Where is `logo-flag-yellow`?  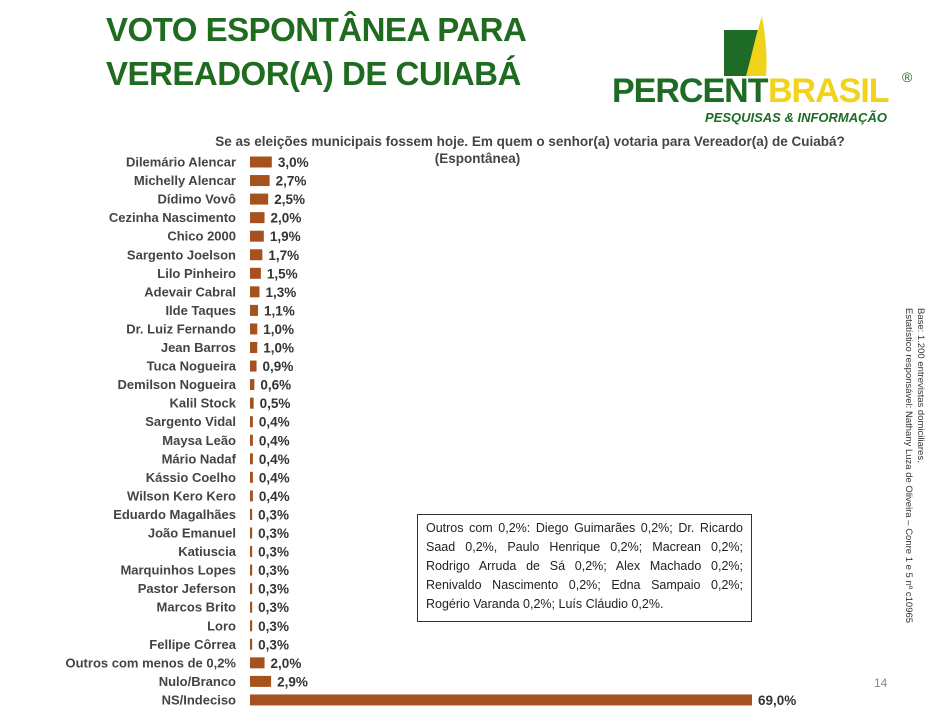 logo-flag-yellow is located at coordinates (756, 46).